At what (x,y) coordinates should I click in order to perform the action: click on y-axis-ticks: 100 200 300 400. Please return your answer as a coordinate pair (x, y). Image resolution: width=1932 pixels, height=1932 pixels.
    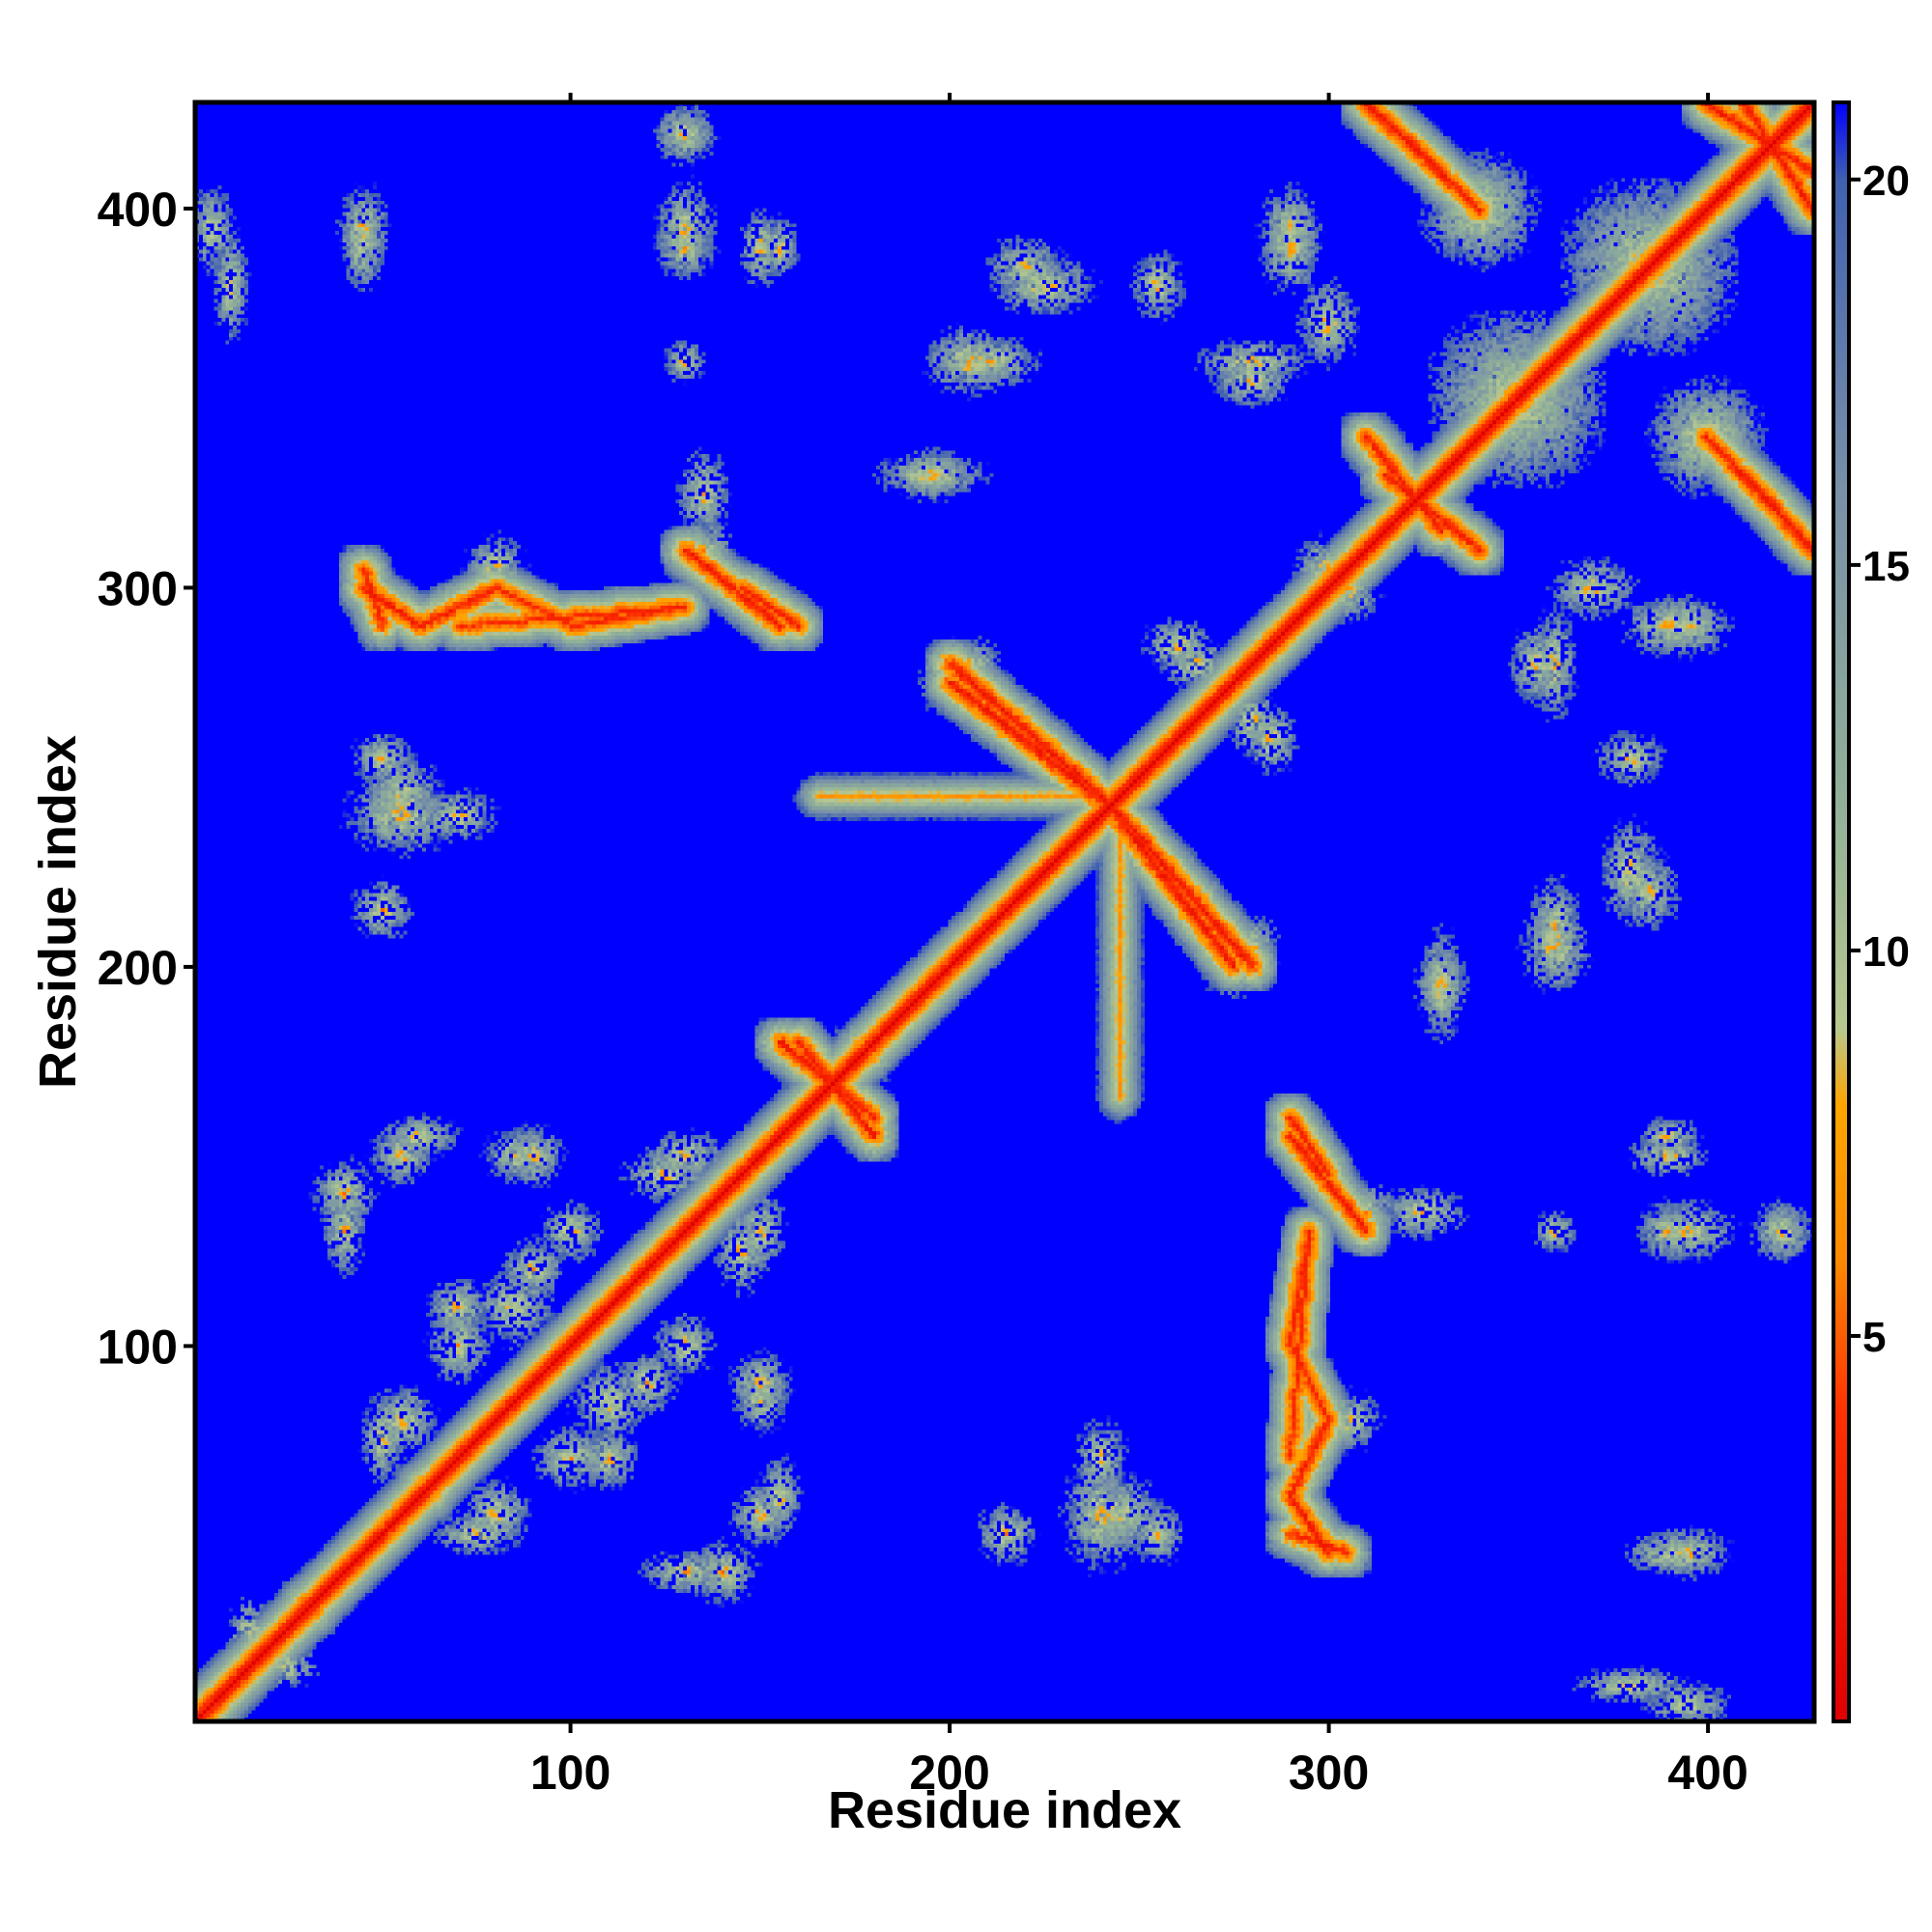
    Looking at the image, I should click on (146, 778).